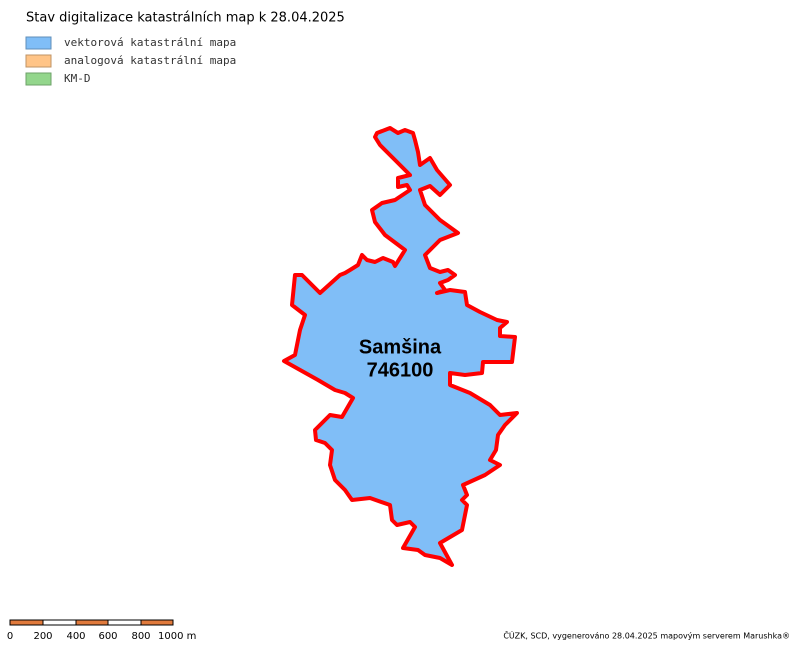  I want to click on scale-labels: 0 200 400 600 800 1000 m, so click(102, 636).